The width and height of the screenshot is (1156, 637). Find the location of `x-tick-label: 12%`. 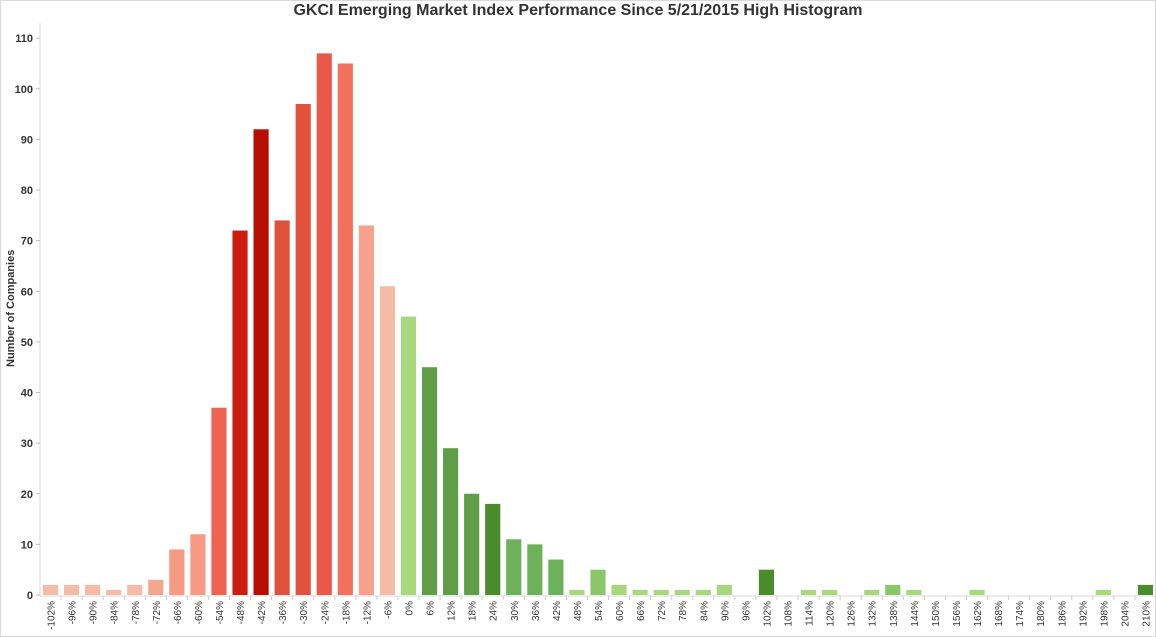

x-tick-label: 12% is located at coordinates (452, 611).